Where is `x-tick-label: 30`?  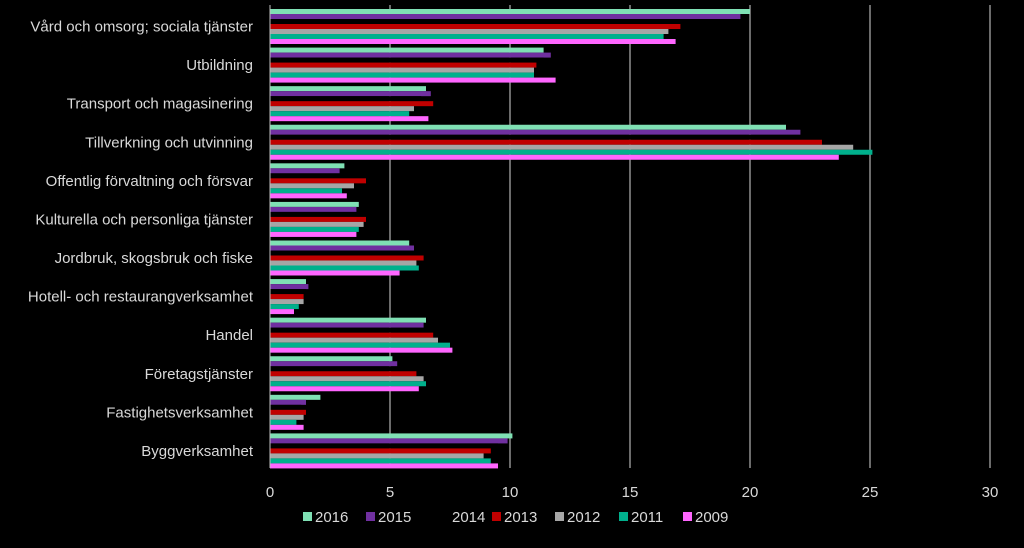 x-tick-label: 30 is located at coordinates (990, 492).